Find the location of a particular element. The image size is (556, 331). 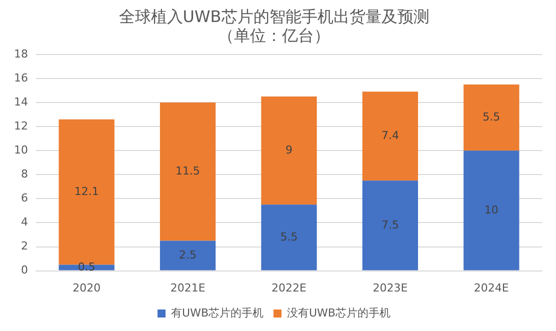

y-tick-label: 18 is located at coordinates (21, 53).